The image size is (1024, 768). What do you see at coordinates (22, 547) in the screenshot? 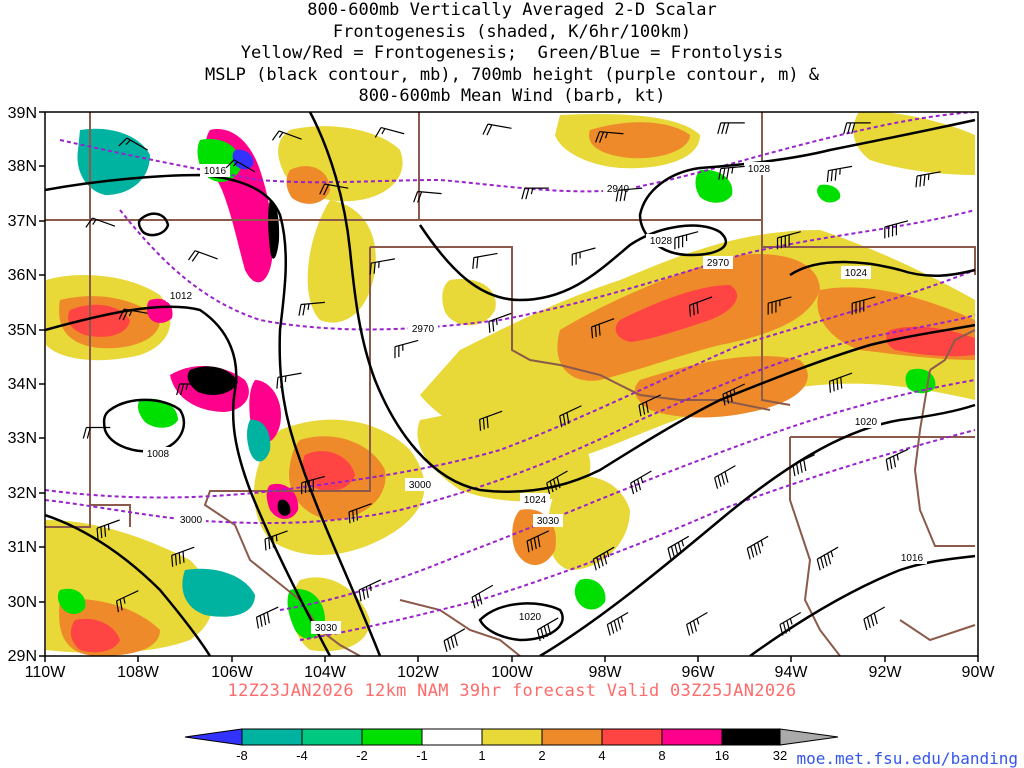
I see `lat-label: 31N` at bounding box center [22, 547].